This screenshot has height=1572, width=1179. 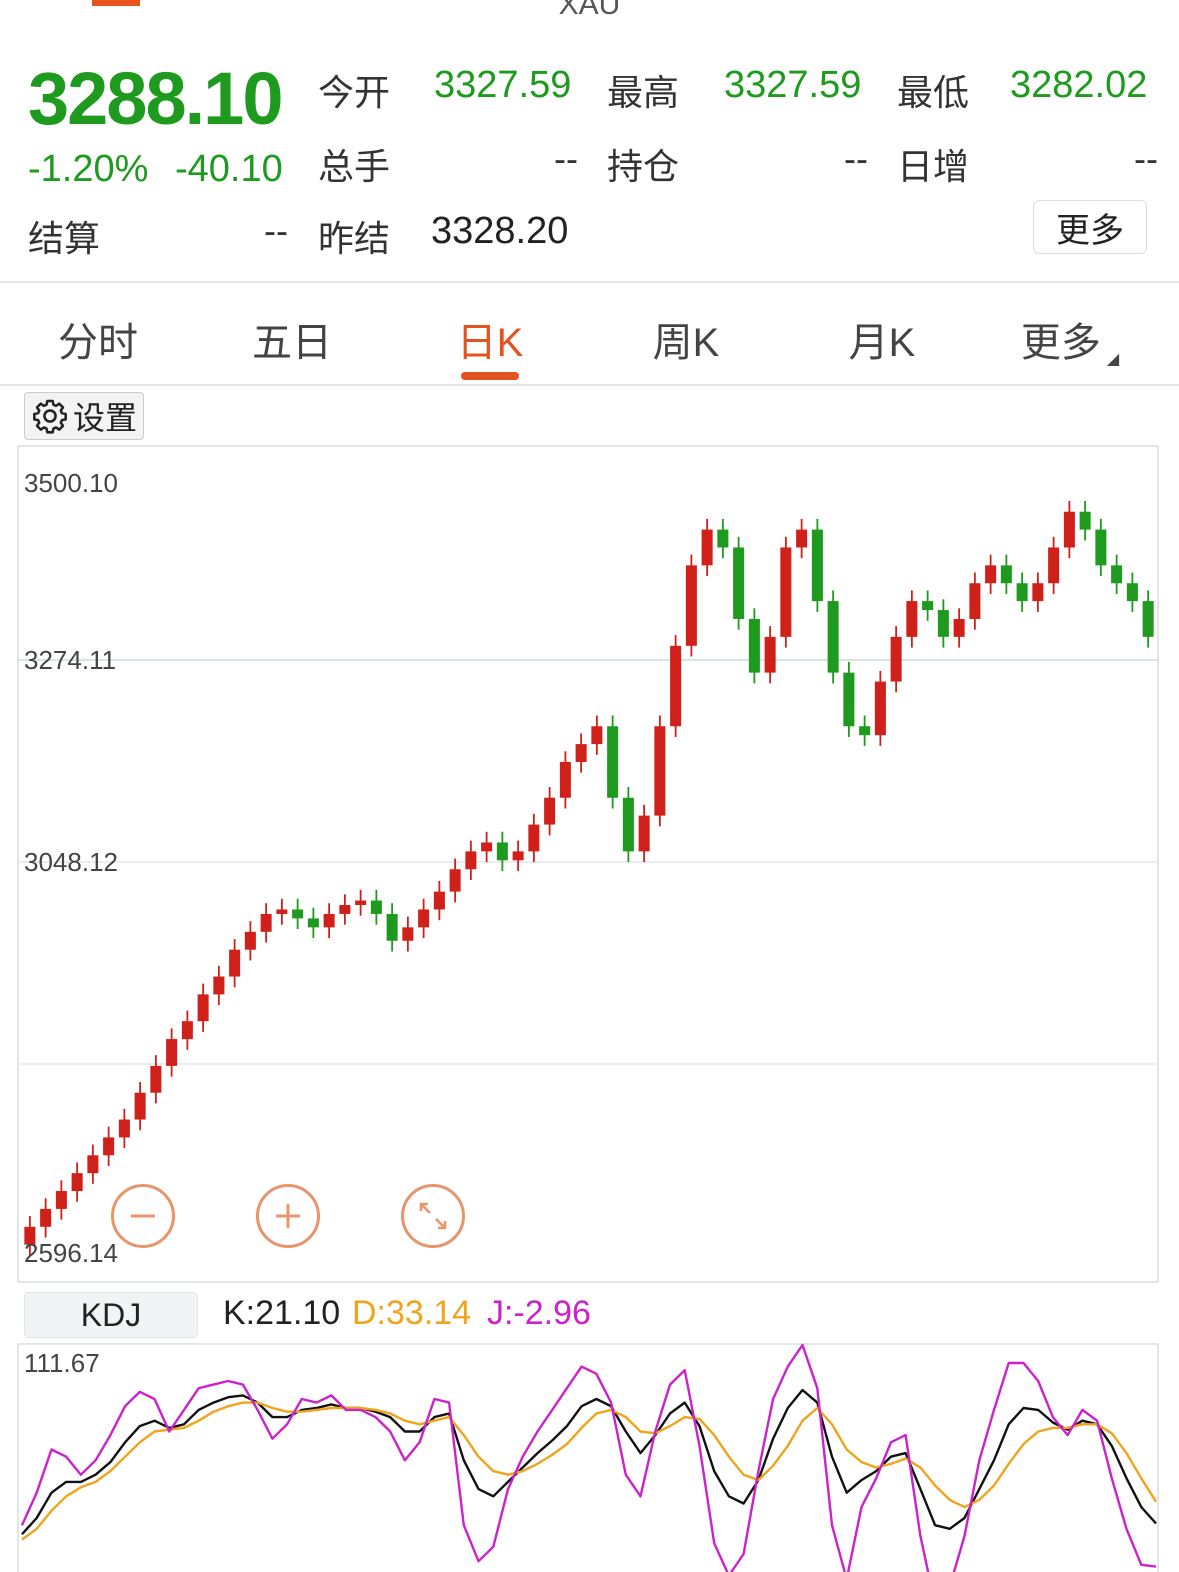 What do you see at coordinates (686, 343) in the screenshot?
I see `tab-weekly-k: 周K` at bounding box center [686, 343].